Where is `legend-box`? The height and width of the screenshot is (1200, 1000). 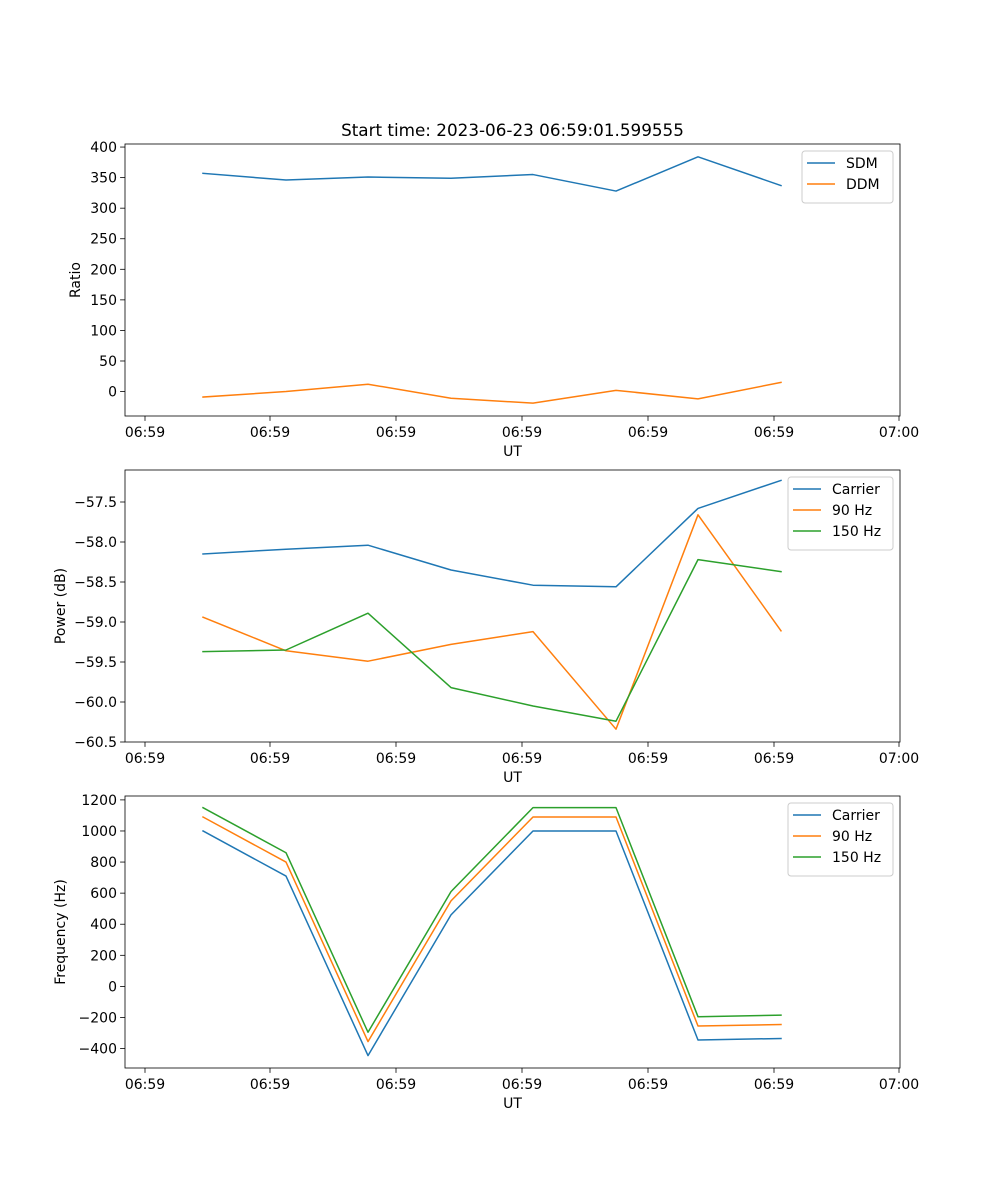
legend-box is located at coordinates (847, 177).